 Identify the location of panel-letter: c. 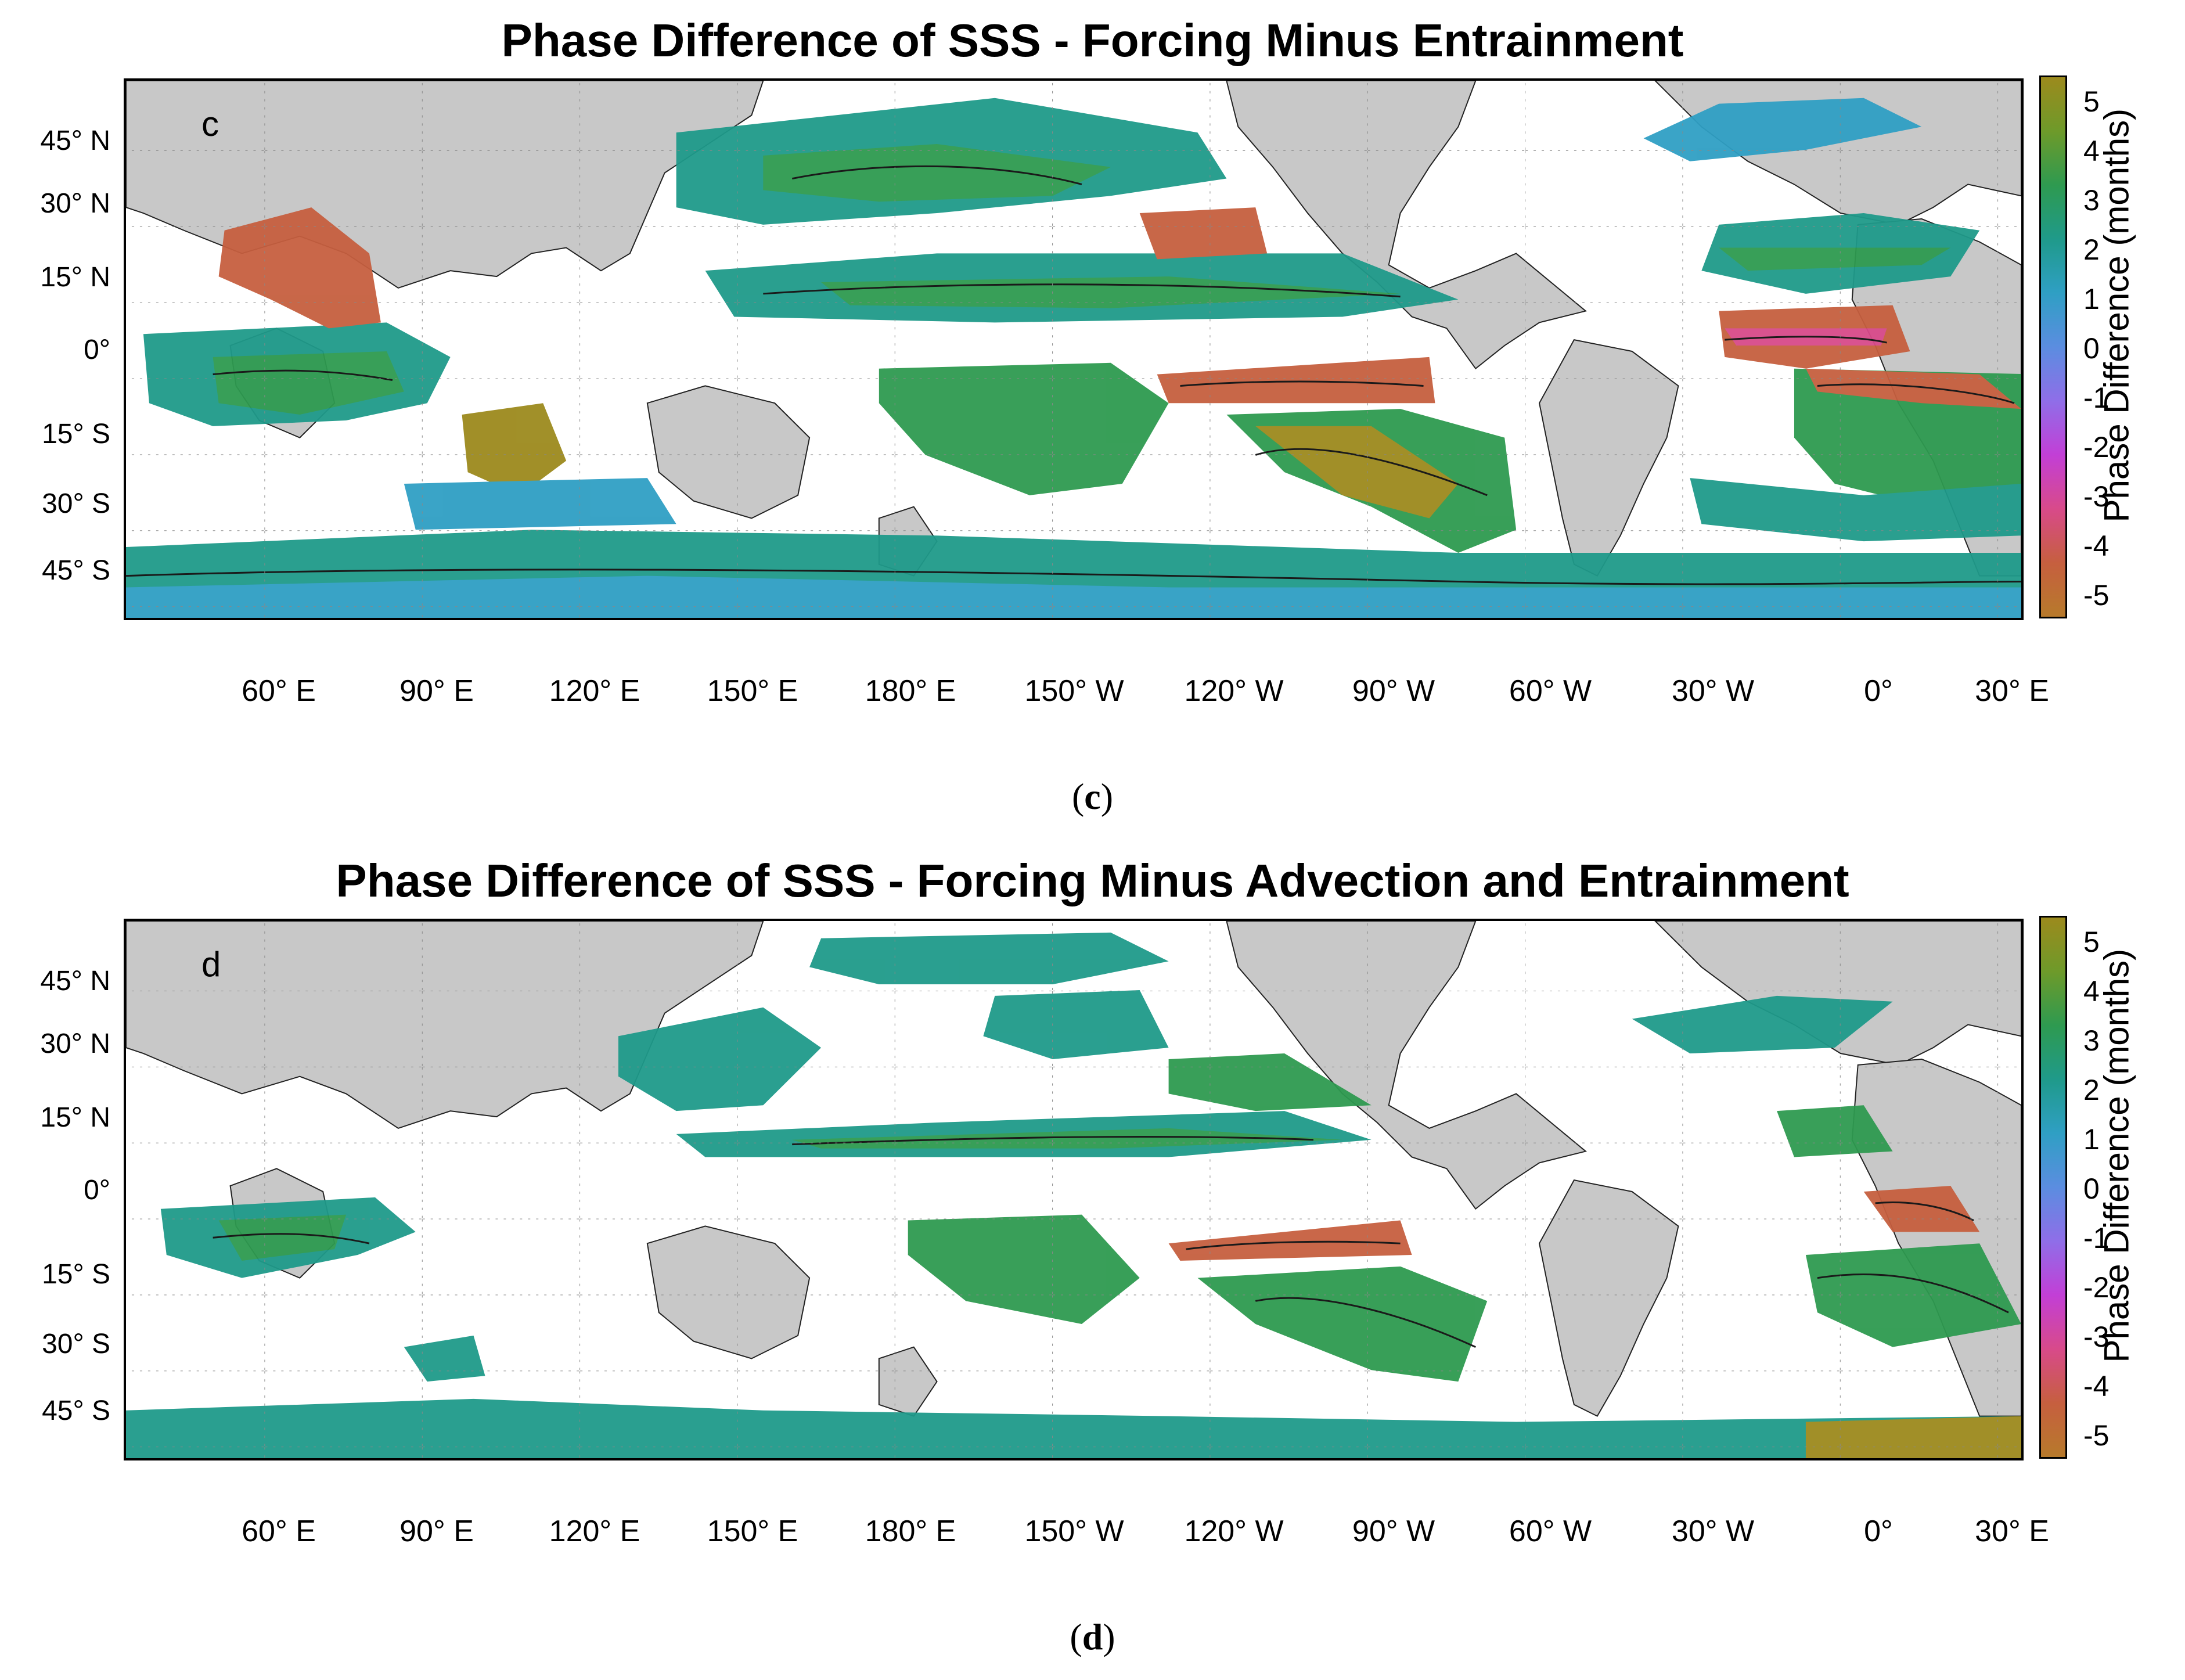
(210, 124).